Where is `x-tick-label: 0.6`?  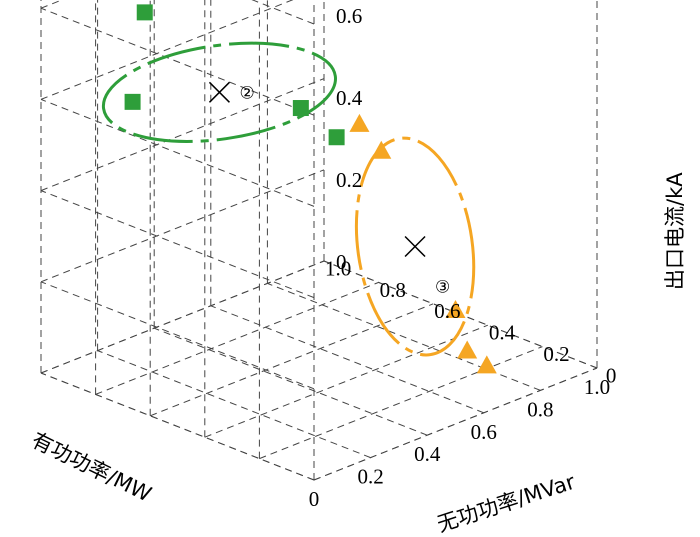
x-tick-label: 0.6 is located at coordinates (447, 311).